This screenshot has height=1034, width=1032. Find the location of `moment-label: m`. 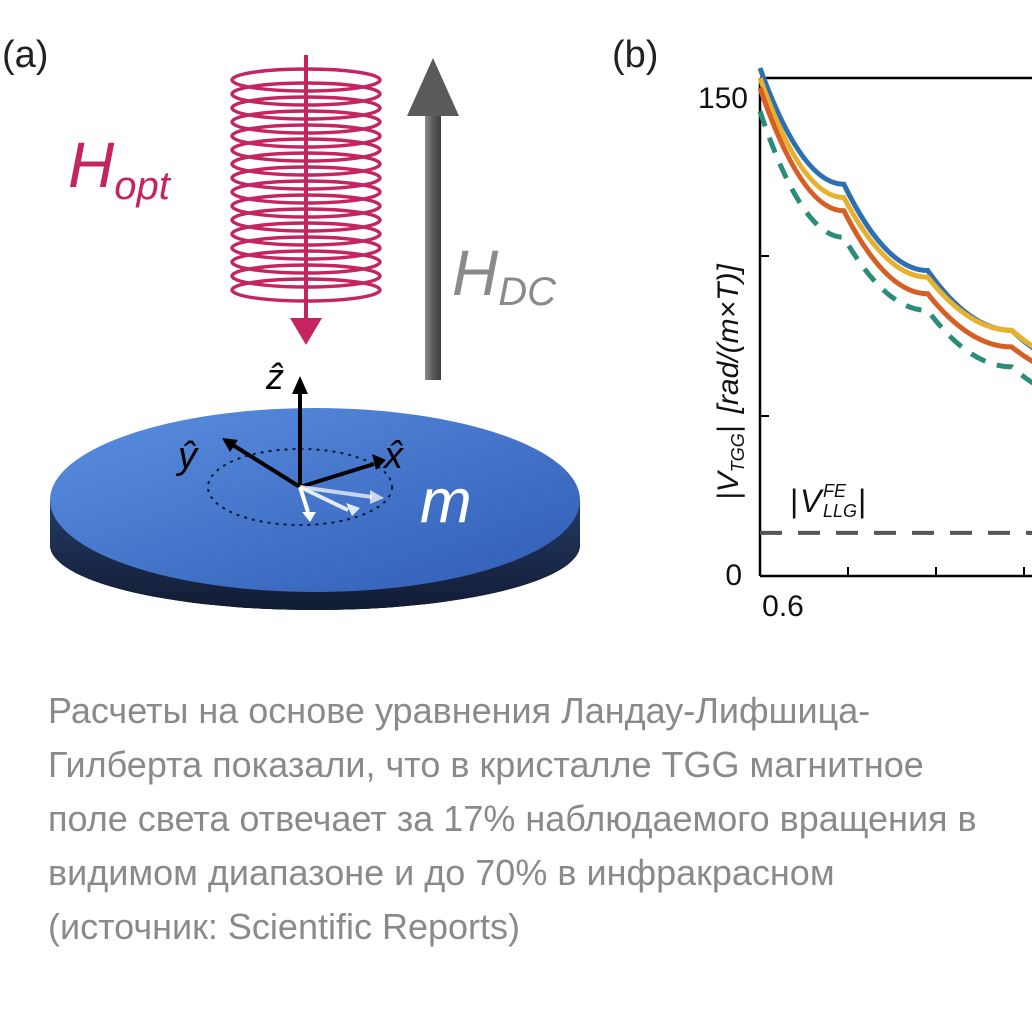

moment-label: m is located at coordinates (446, 501).